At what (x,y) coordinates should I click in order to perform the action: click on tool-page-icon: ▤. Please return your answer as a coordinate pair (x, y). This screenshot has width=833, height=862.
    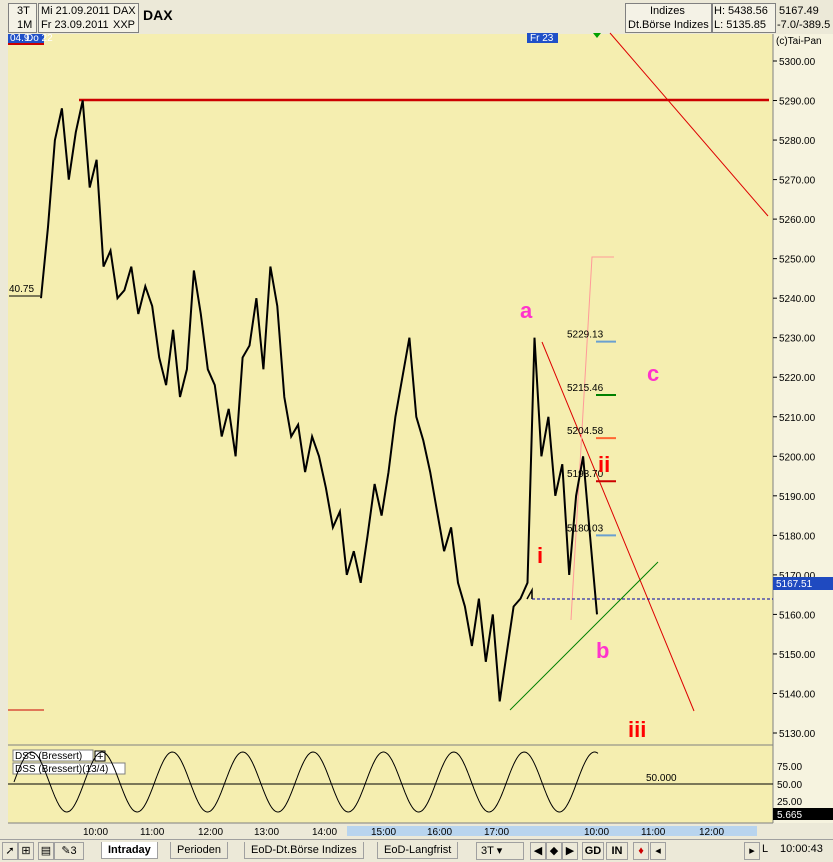
    Looking at the image, I should click on (46, 851).